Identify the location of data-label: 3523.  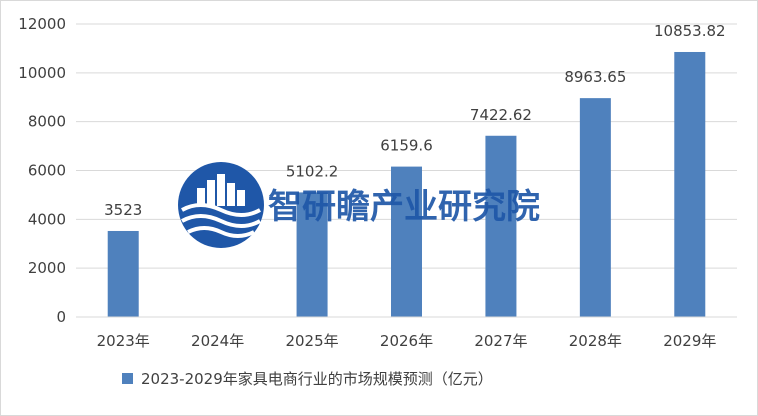
(123, 210).